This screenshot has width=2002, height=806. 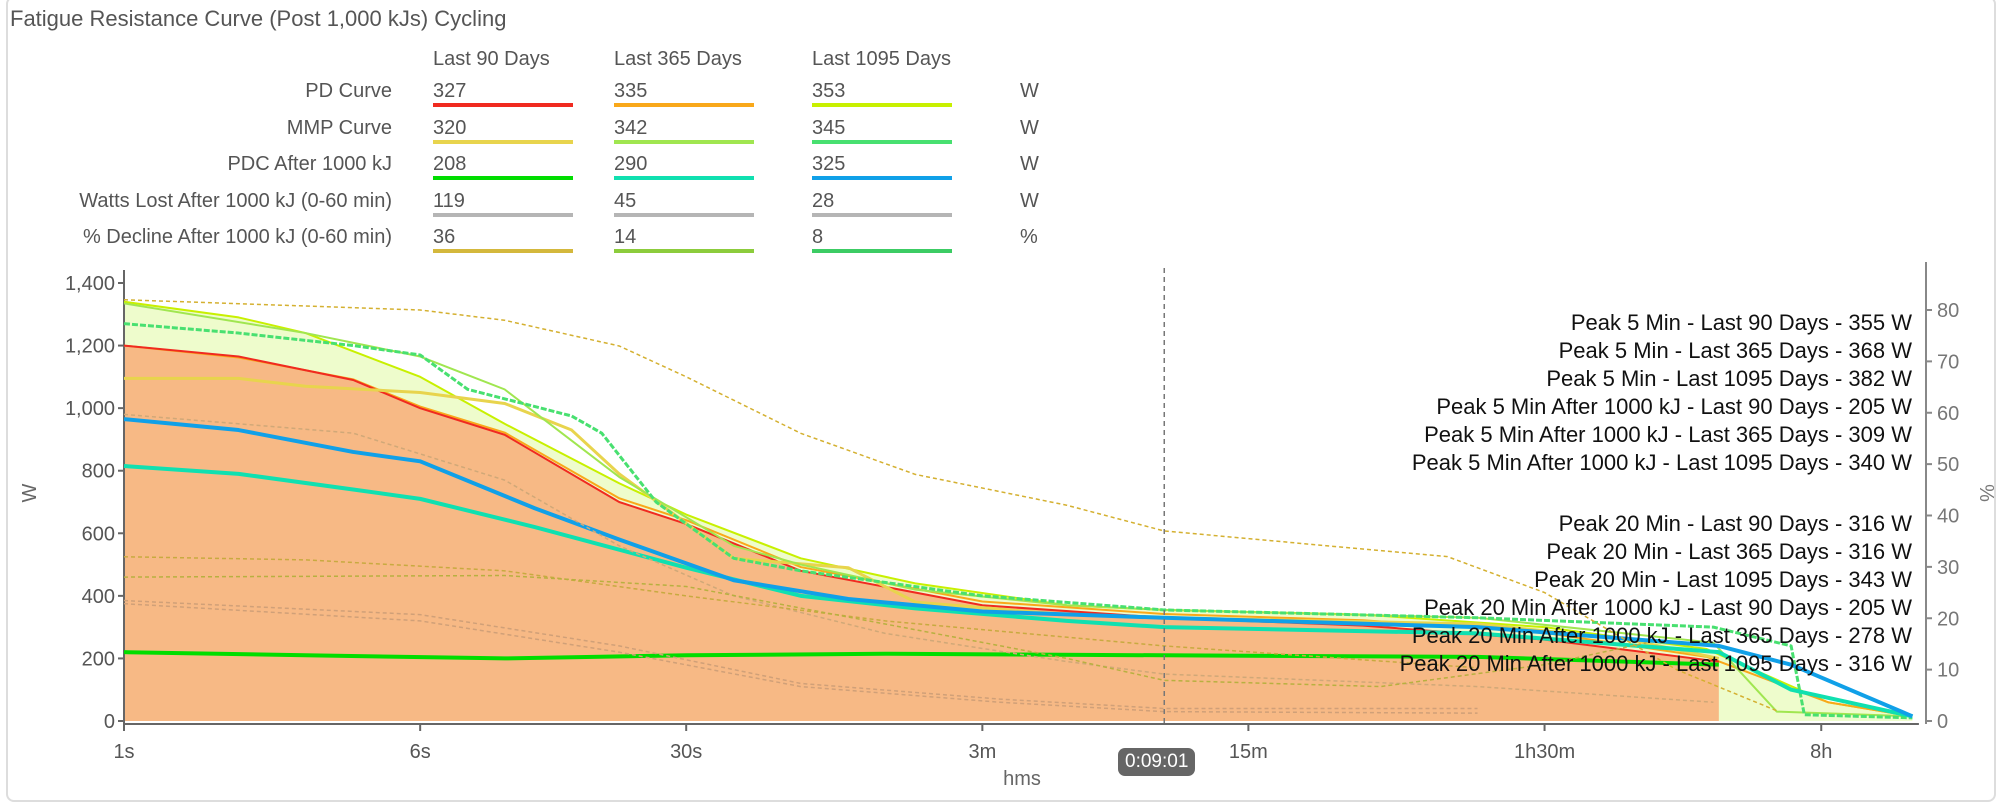 I want to click on row-label: % Decline After 1000 kJ (0-60 min), so click(x=237, y=237).